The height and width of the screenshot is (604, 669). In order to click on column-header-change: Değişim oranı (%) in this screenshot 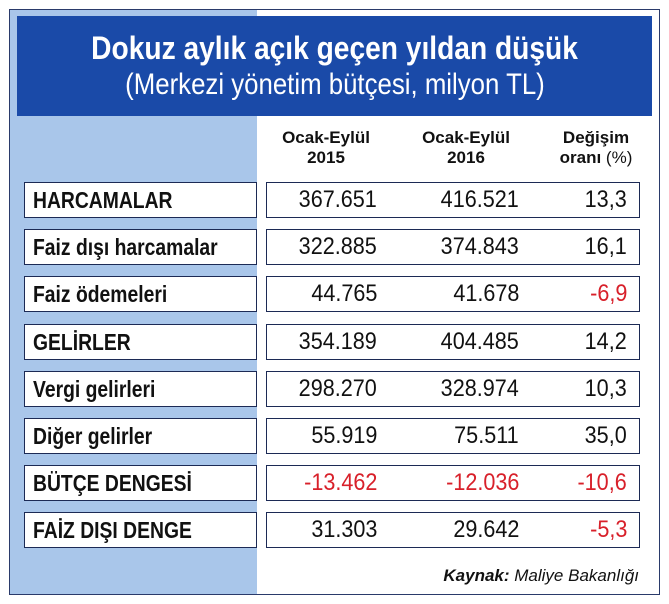, I will do `click(596, 148)`.